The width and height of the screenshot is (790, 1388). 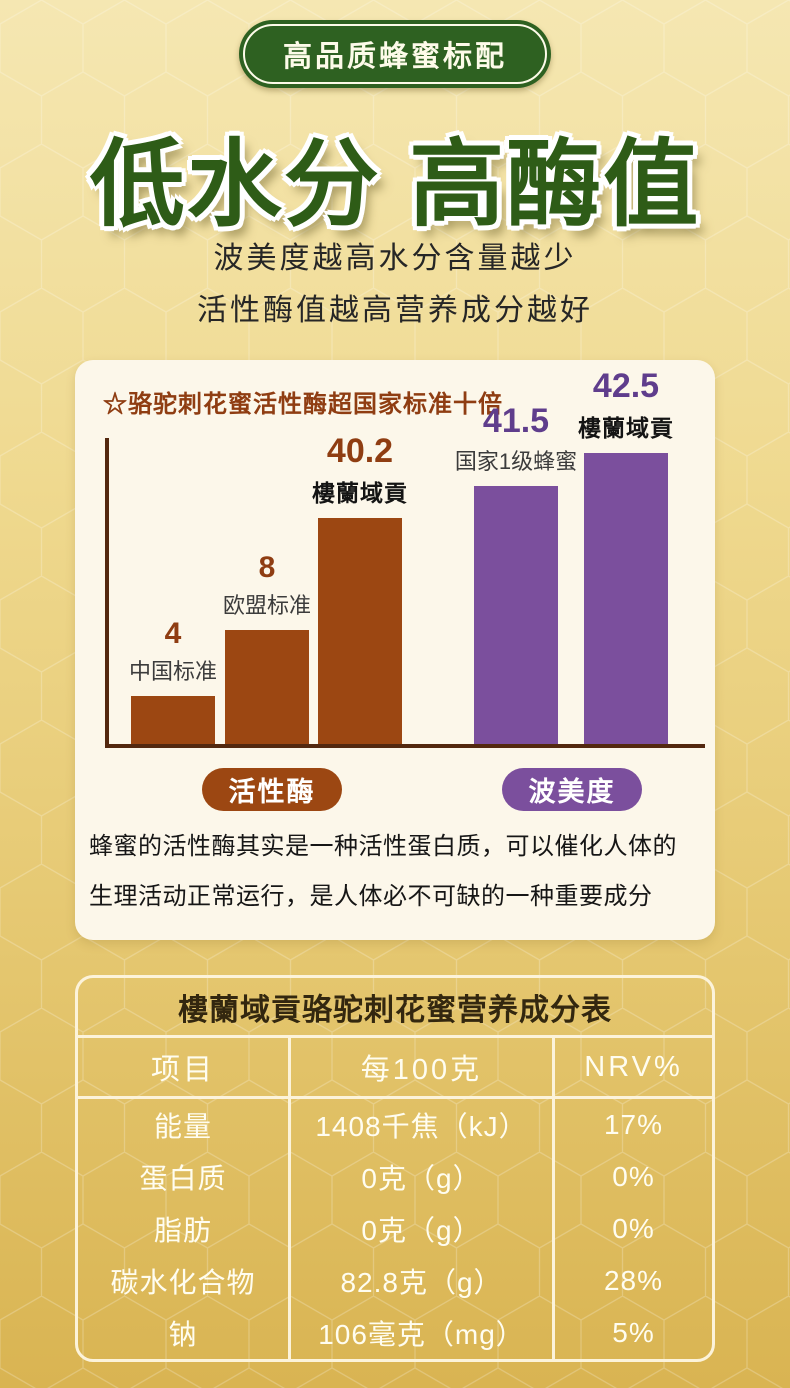 I want to click on bar-value: 41.5, so click(x=516, y=420).